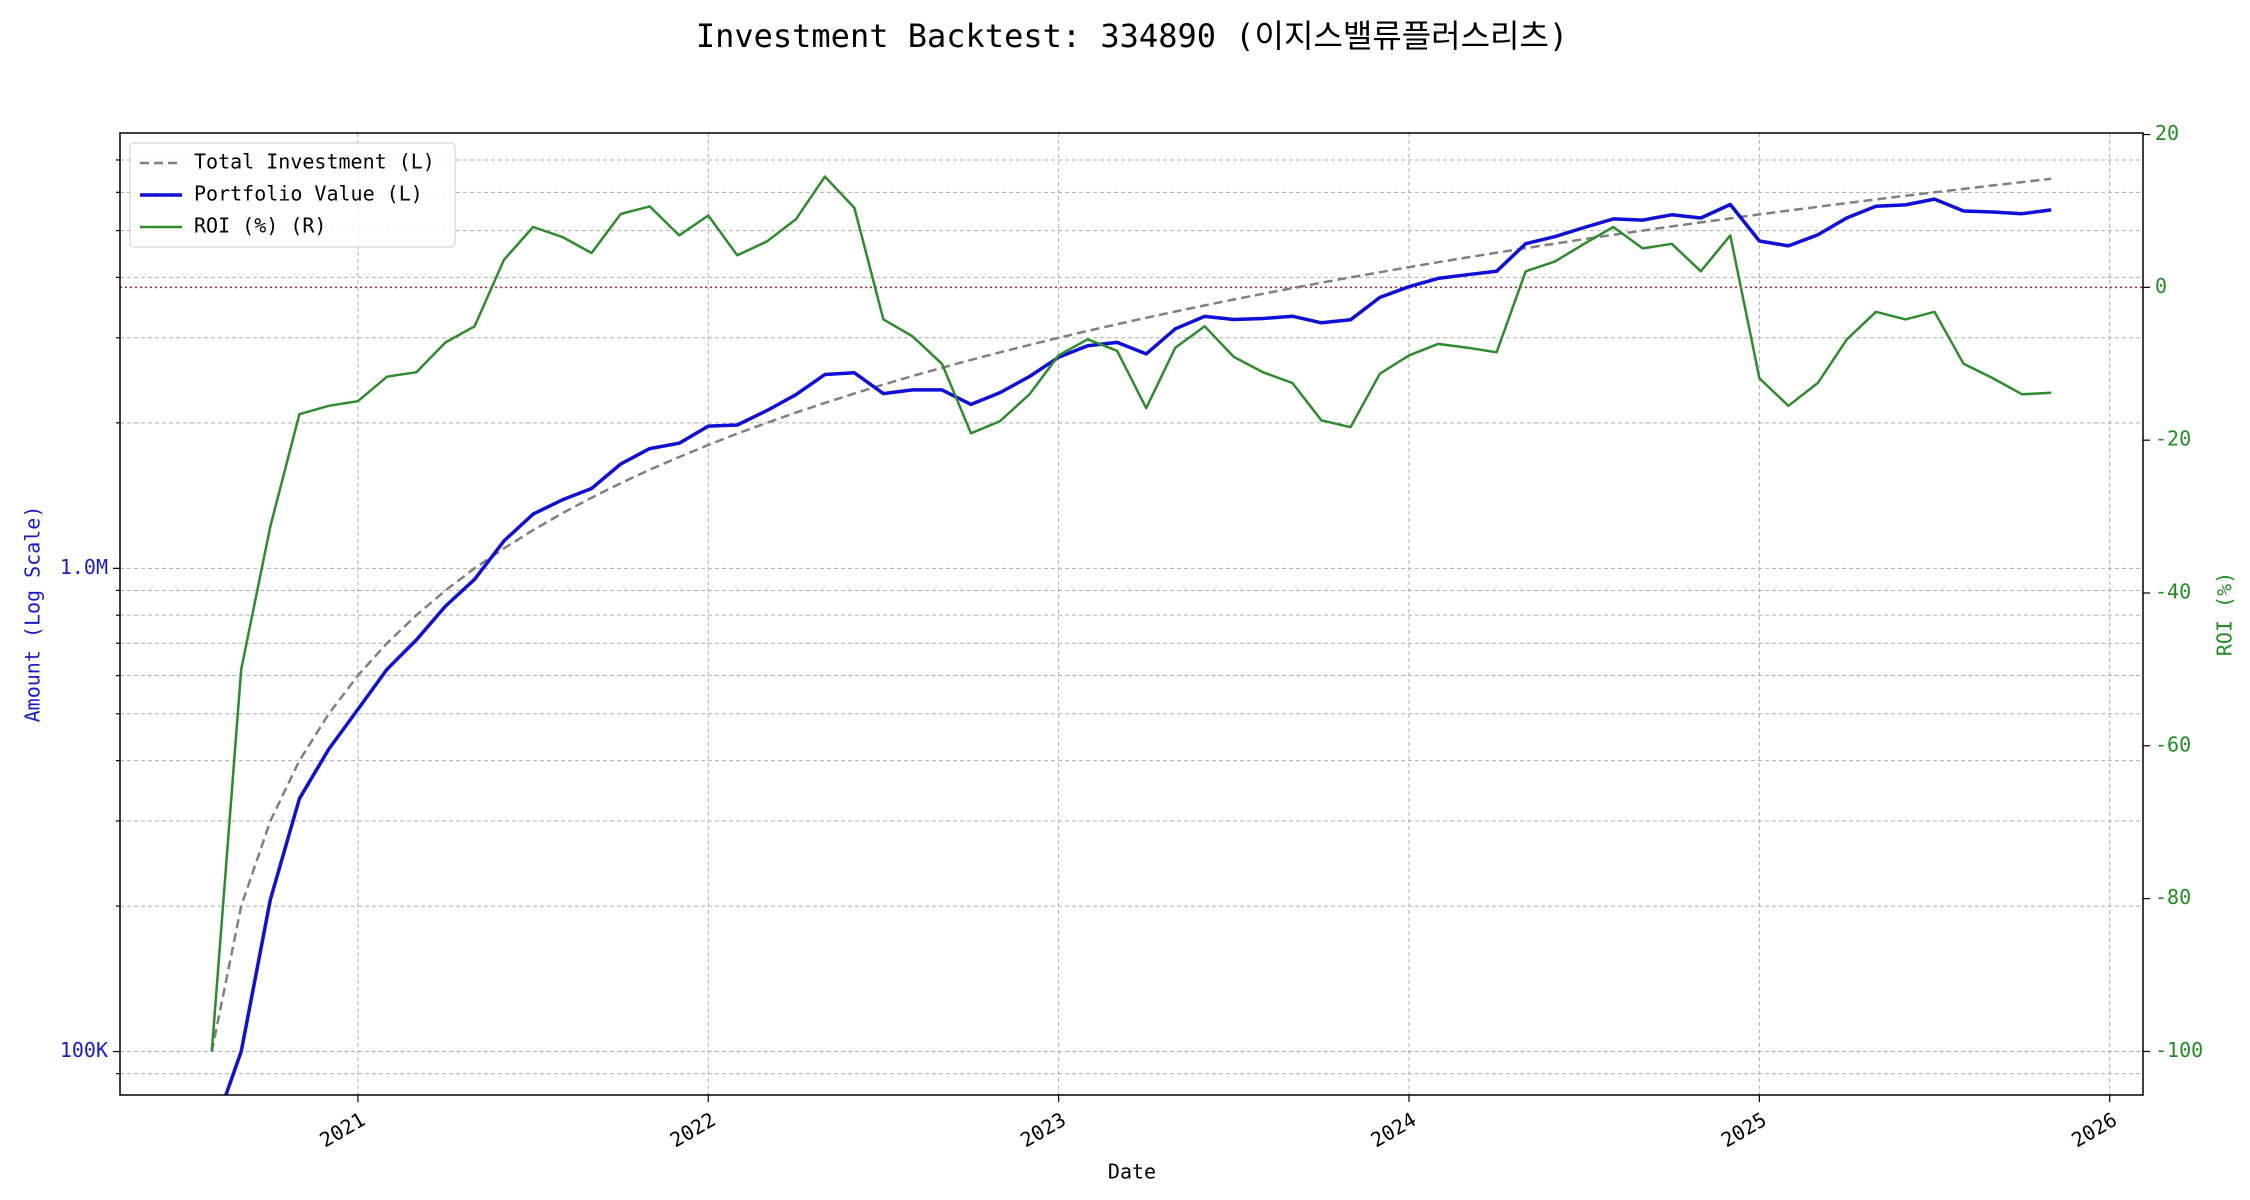 The width and height of the screenshot is (2250, 1200). What do you see at coordinates (308, 194) in the screenshot?
I see `legend-label: Portfolio Value (L)` at bounding box center [308, 194].